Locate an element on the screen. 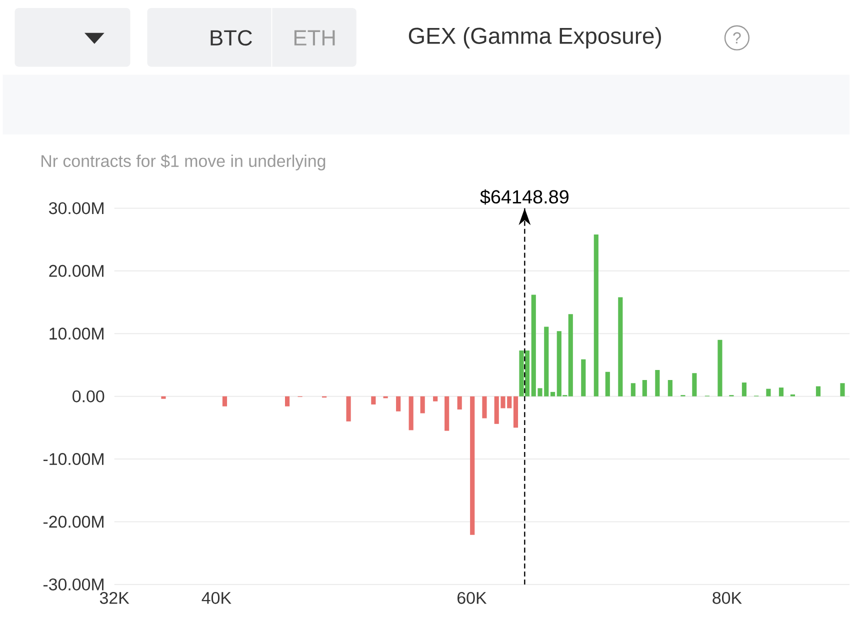  y-tick-label: 10.00M is located at coordinates (77, 334).